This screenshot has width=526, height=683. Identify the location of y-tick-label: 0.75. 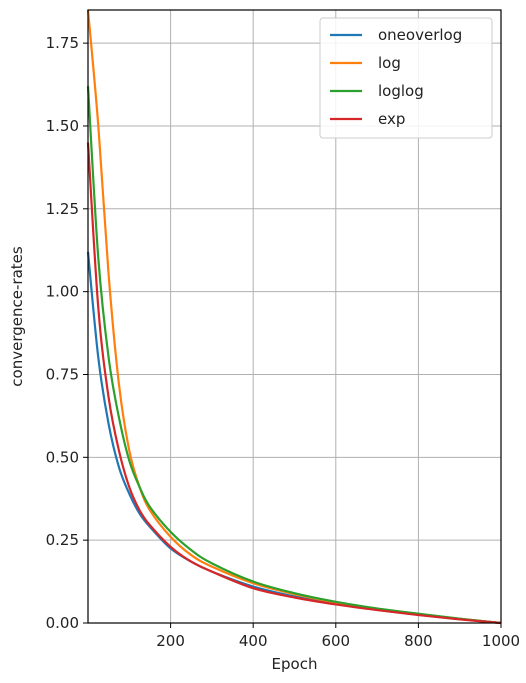
(62, 374).